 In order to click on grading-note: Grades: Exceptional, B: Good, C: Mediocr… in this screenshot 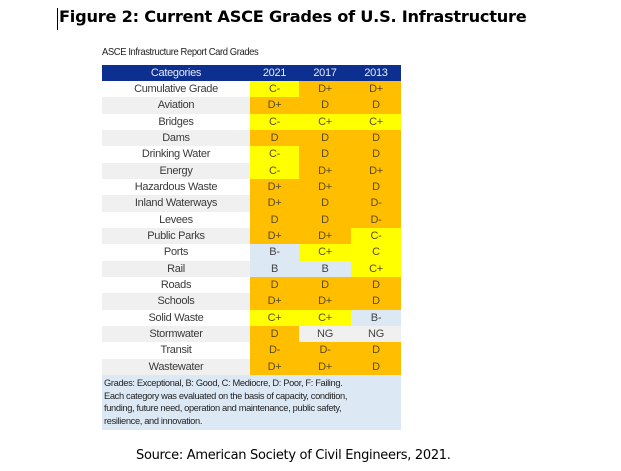, I will do `click(251, 402)`.